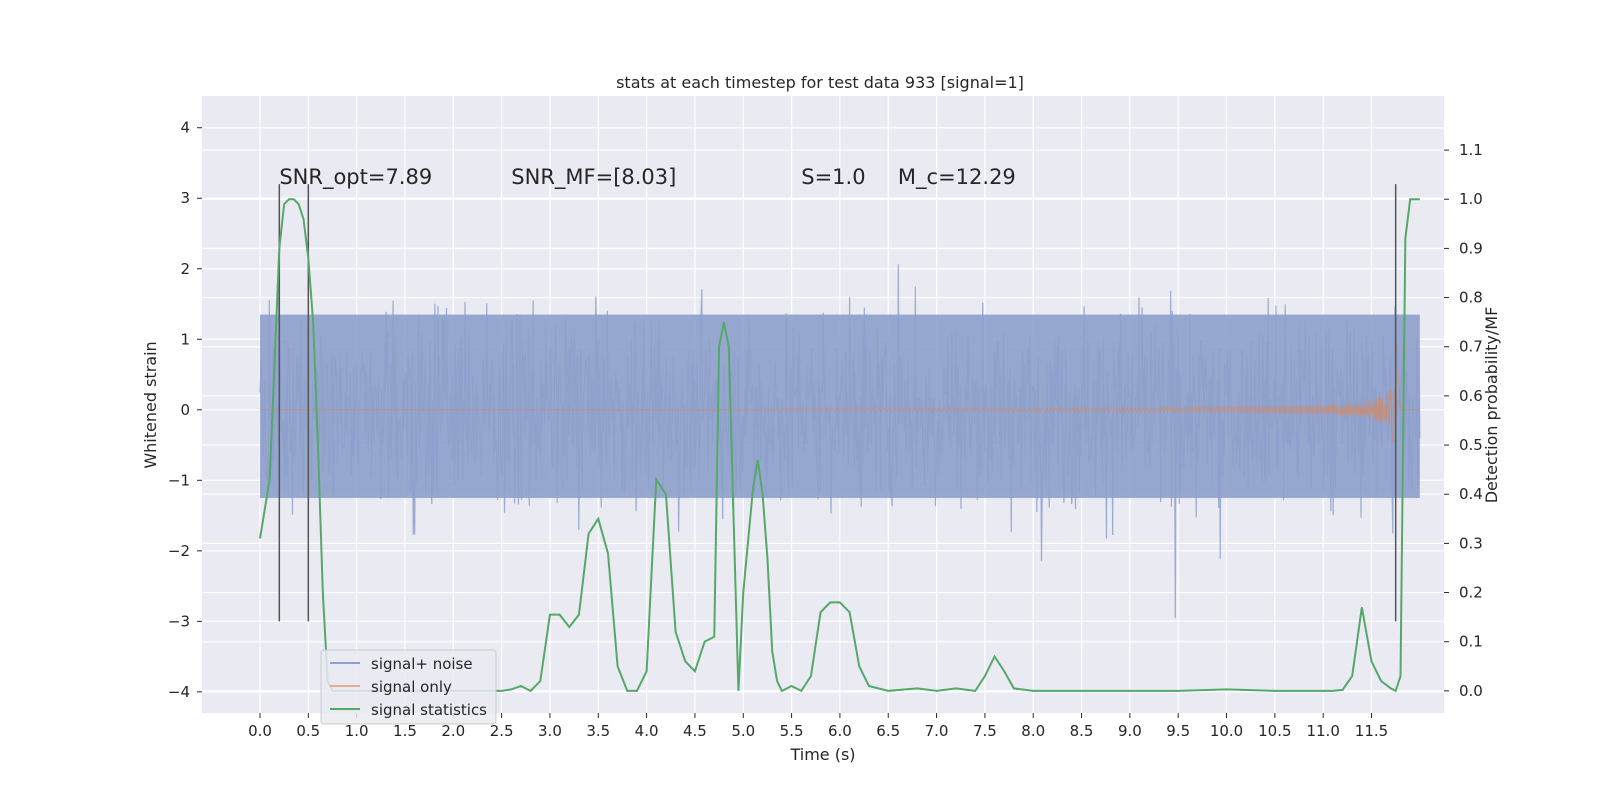  I want to click on y-right-tick-label-3: 0.3, so click(1471, 543).